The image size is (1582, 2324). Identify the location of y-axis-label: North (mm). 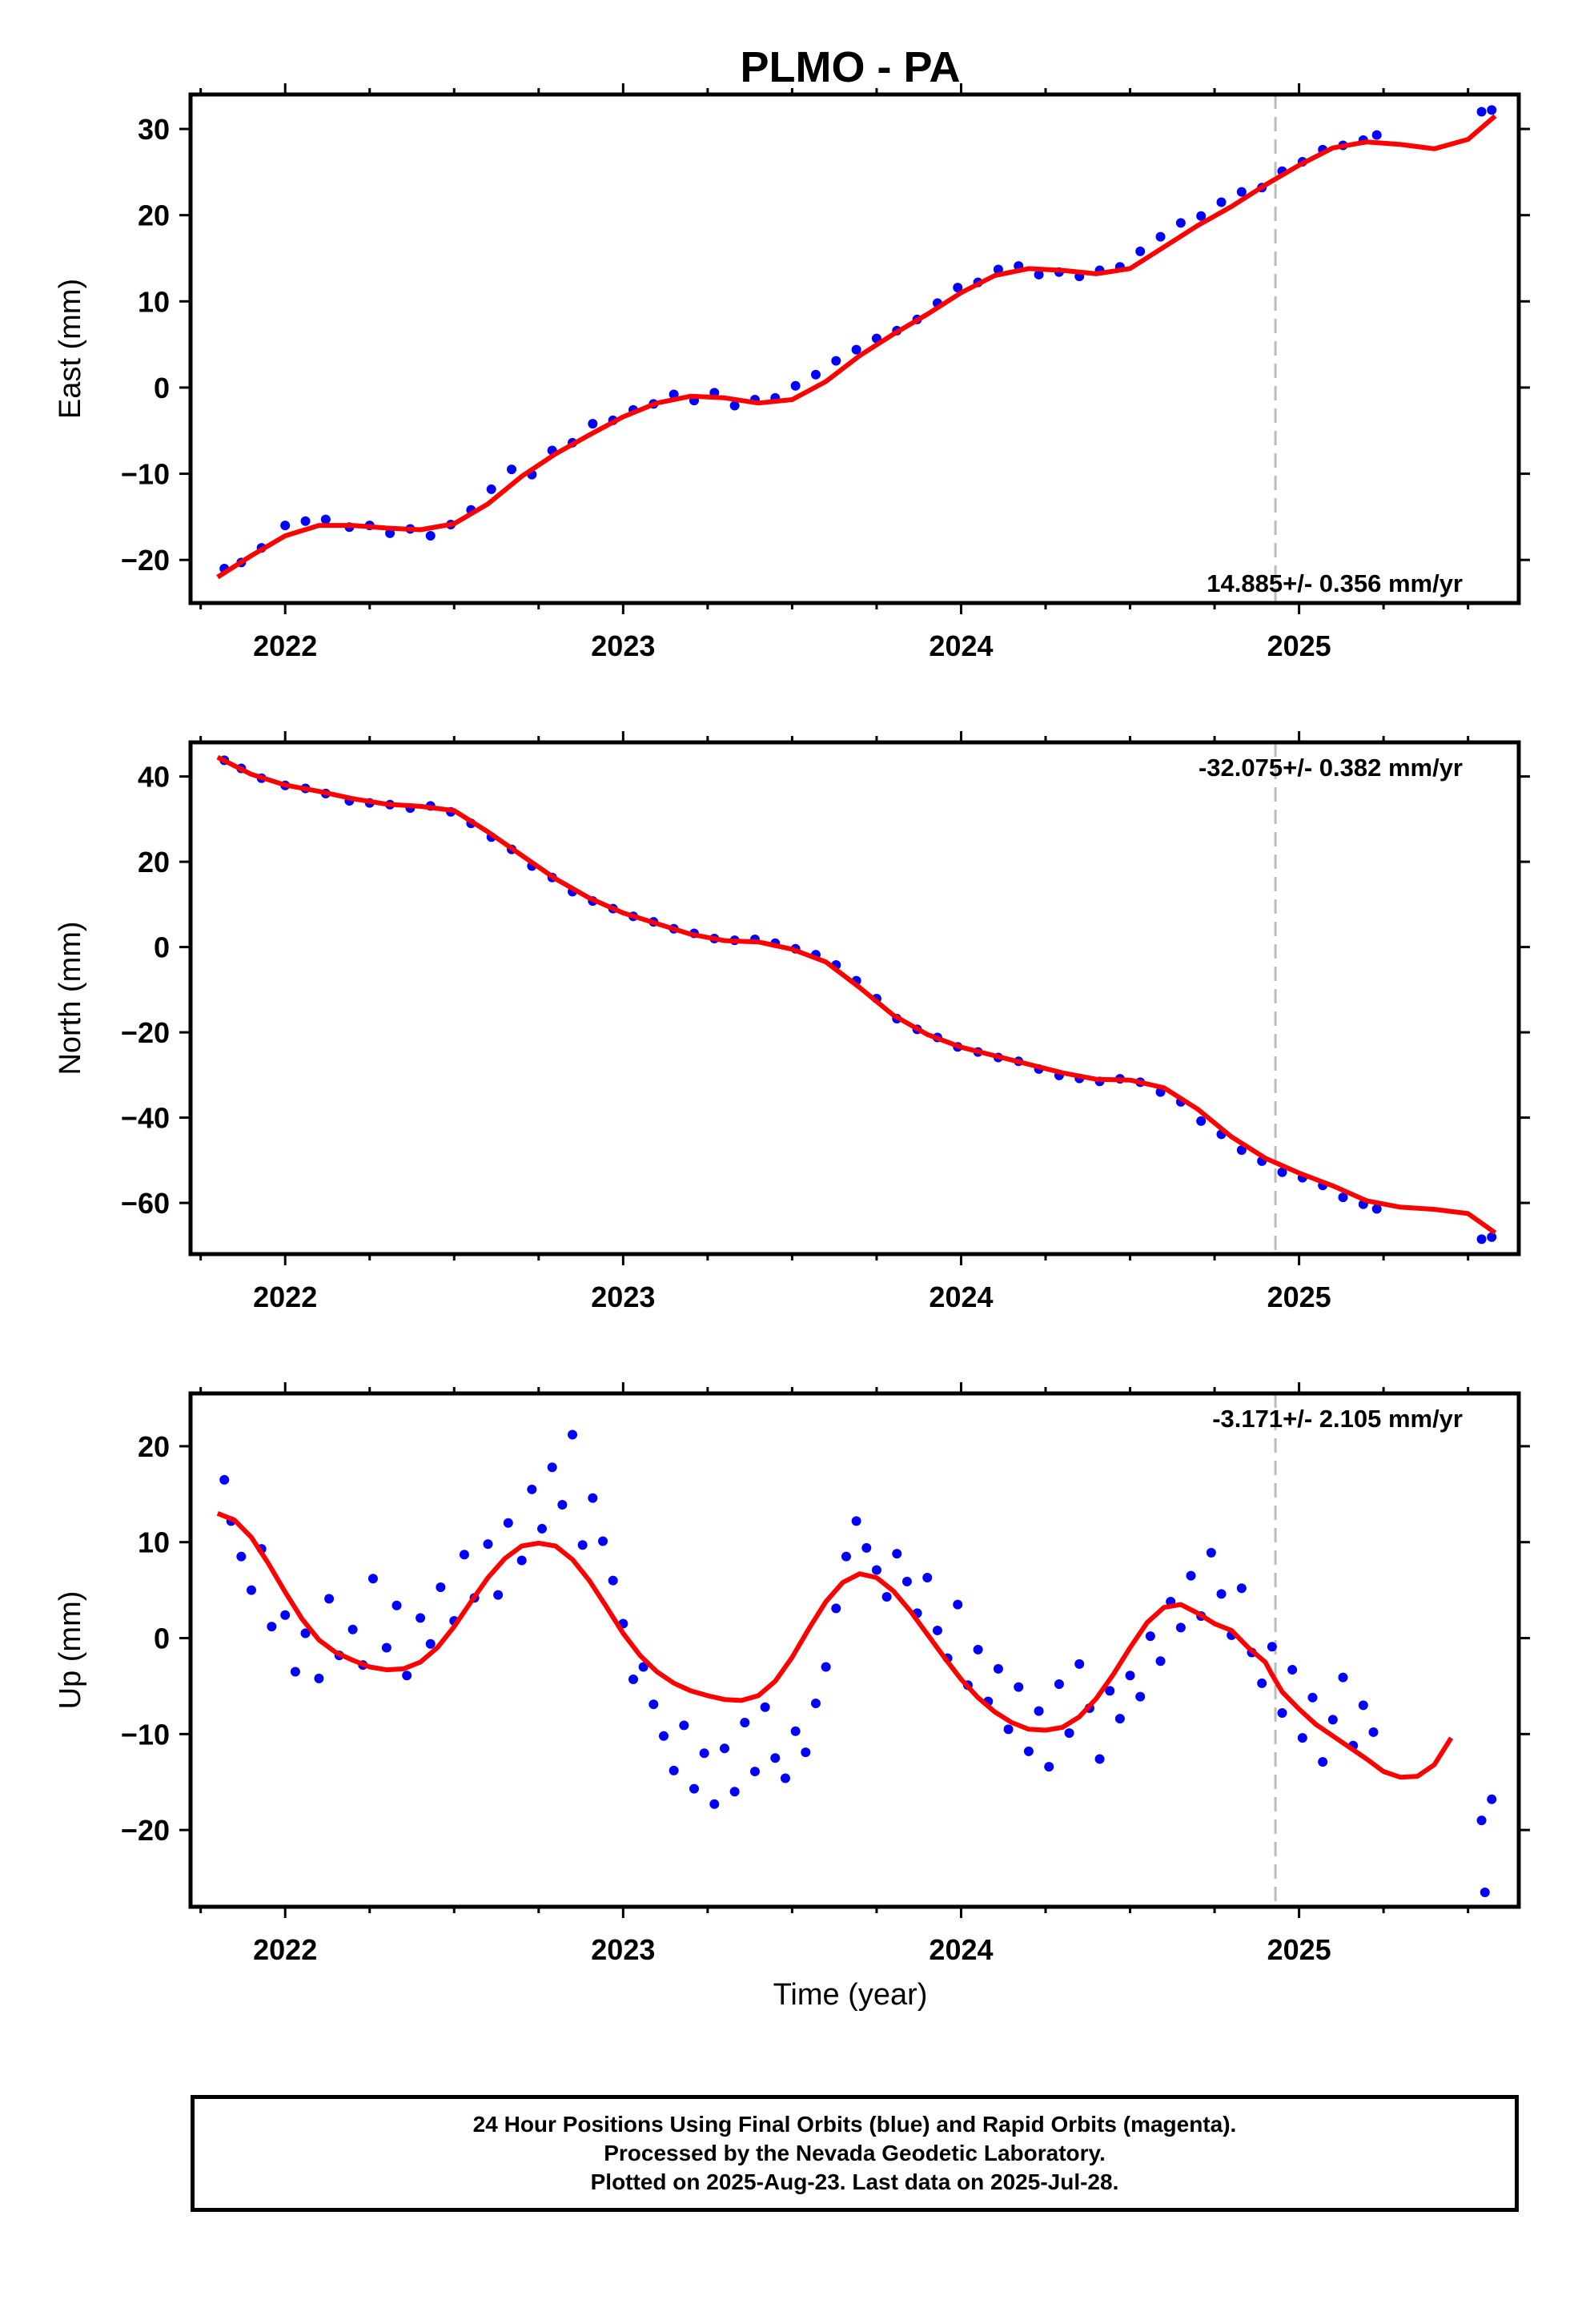
(70, 998).